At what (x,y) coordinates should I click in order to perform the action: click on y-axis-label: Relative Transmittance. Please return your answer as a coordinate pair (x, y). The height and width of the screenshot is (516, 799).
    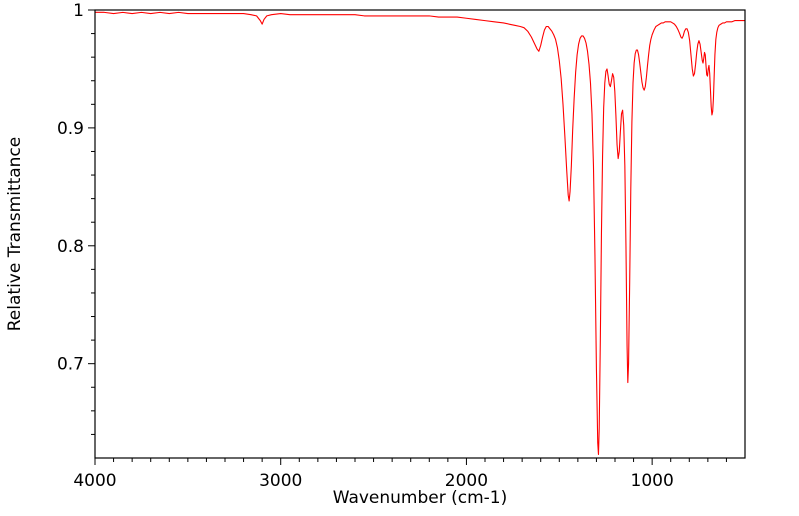
    Looking at the image, I should click on (15, 234).